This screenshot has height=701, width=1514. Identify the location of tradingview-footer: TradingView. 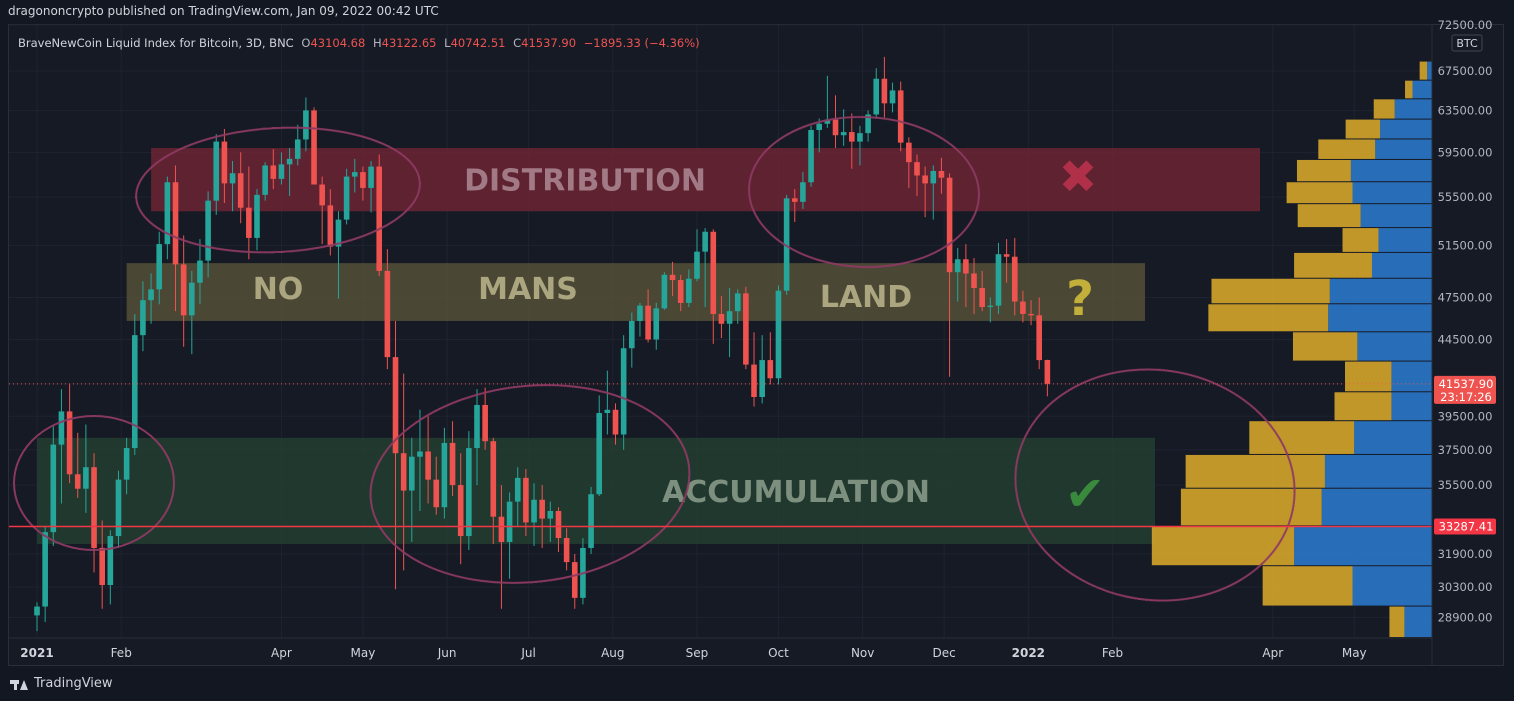
(61, 683).